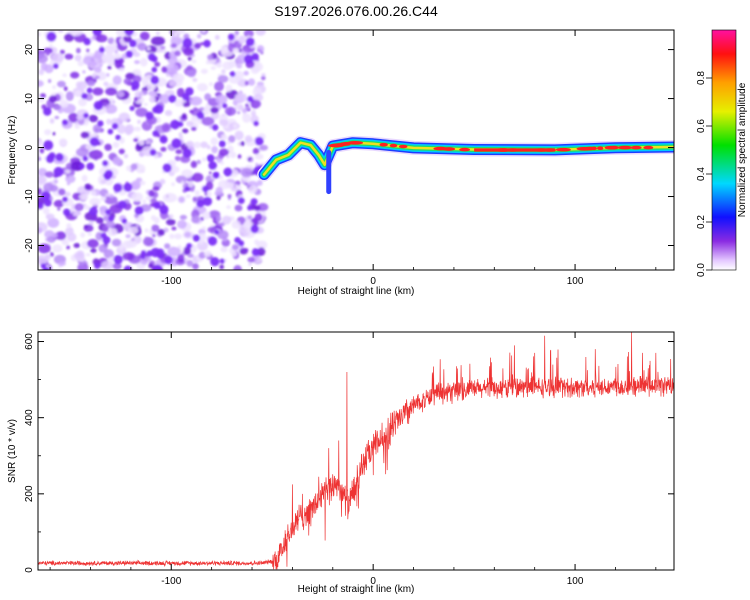 The width and height of the screenshot is (750, 600). What do you see at coordinates (153, 150) in the screenshot?
I see `noise-region` at bounding box center [153, 150].